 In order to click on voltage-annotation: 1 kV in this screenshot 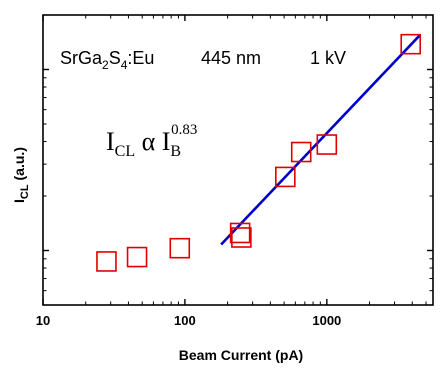, I will do `click(328, 58)`.